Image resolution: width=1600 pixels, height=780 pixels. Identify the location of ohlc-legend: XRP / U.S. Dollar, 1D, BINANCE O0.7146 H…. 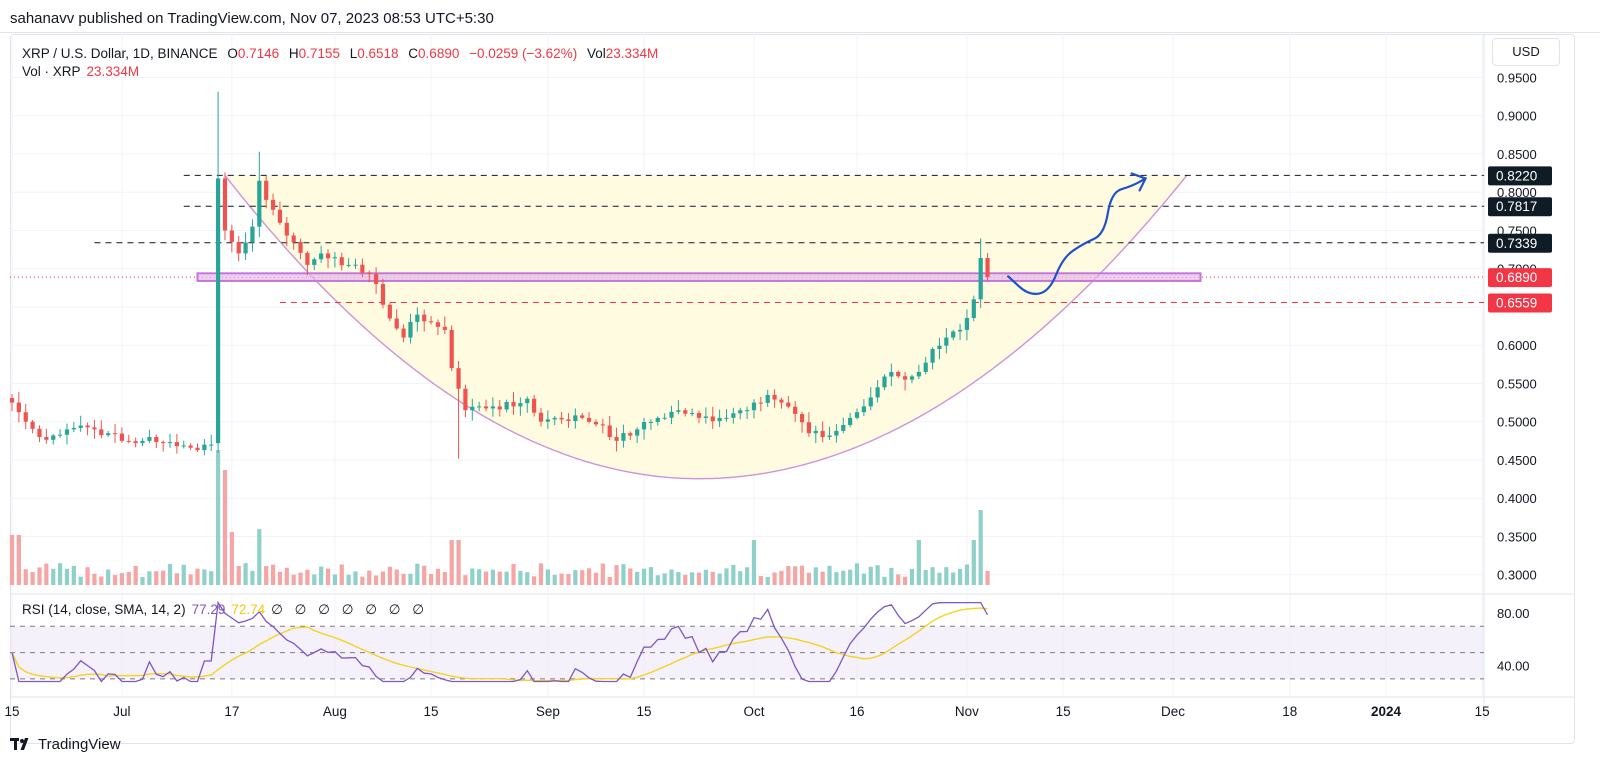
(340, 53).